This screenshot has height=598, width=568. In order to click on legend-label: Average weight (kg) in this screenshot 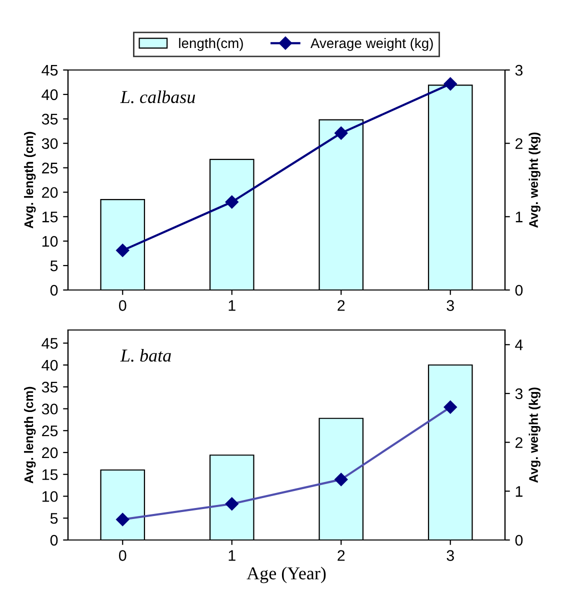, I will do `click(371, 44)`.